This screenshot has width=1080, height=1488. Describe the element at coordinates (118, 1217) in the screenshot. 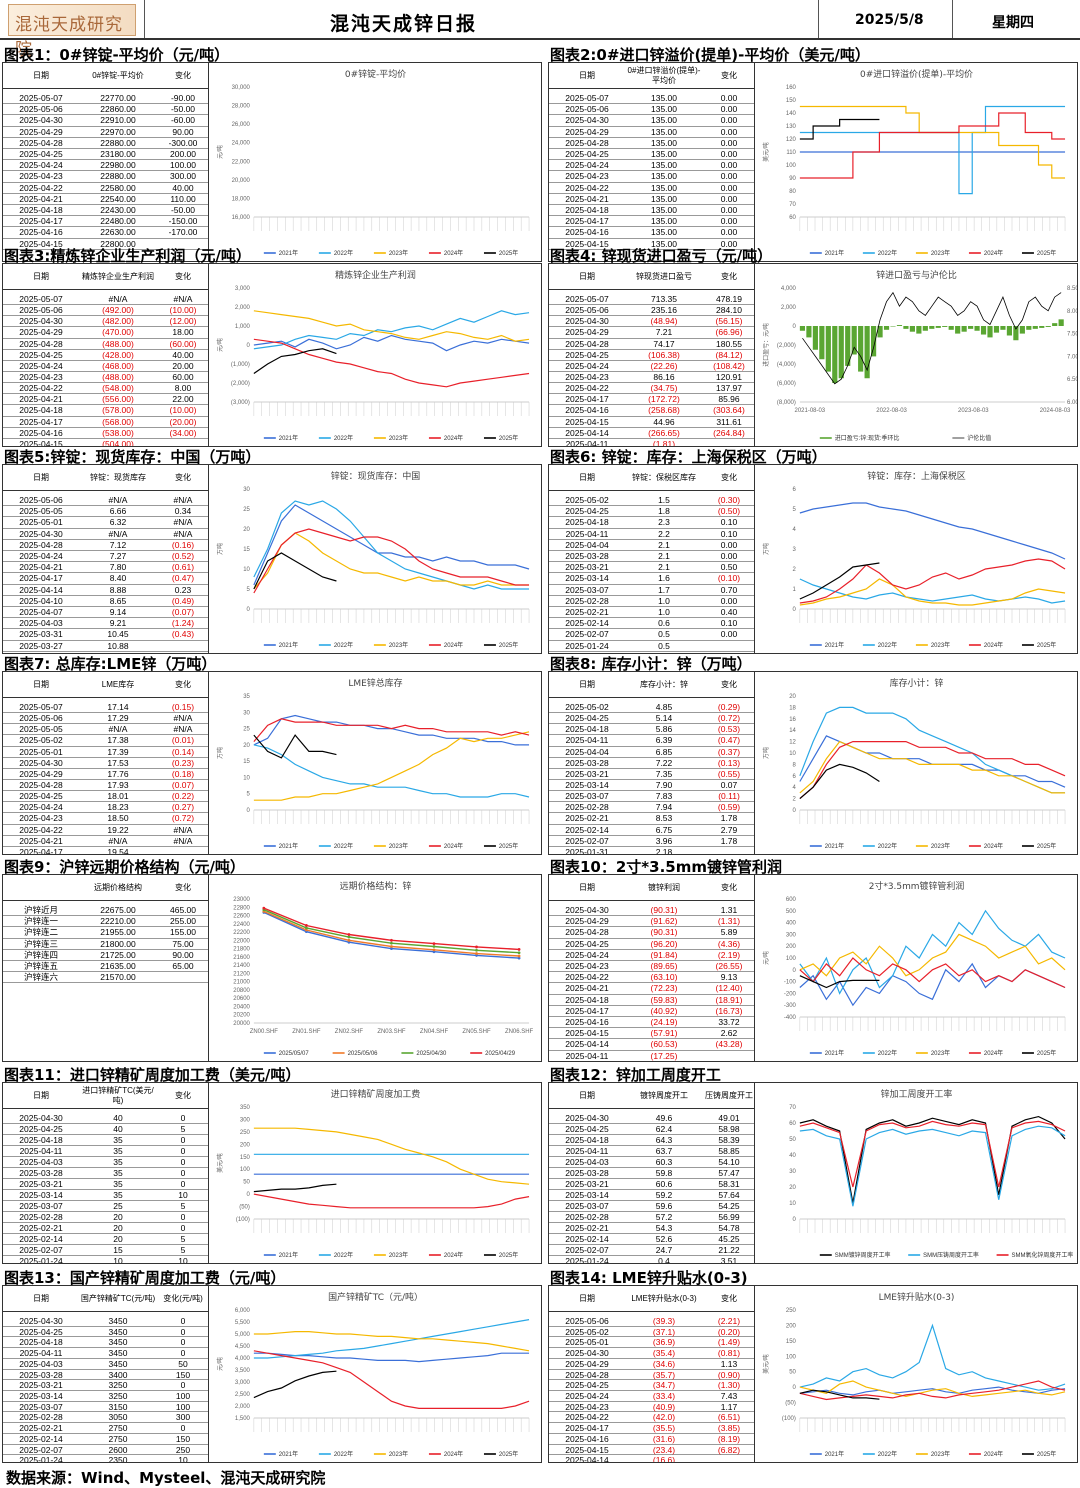

I see `table-cell: 20` at that location.